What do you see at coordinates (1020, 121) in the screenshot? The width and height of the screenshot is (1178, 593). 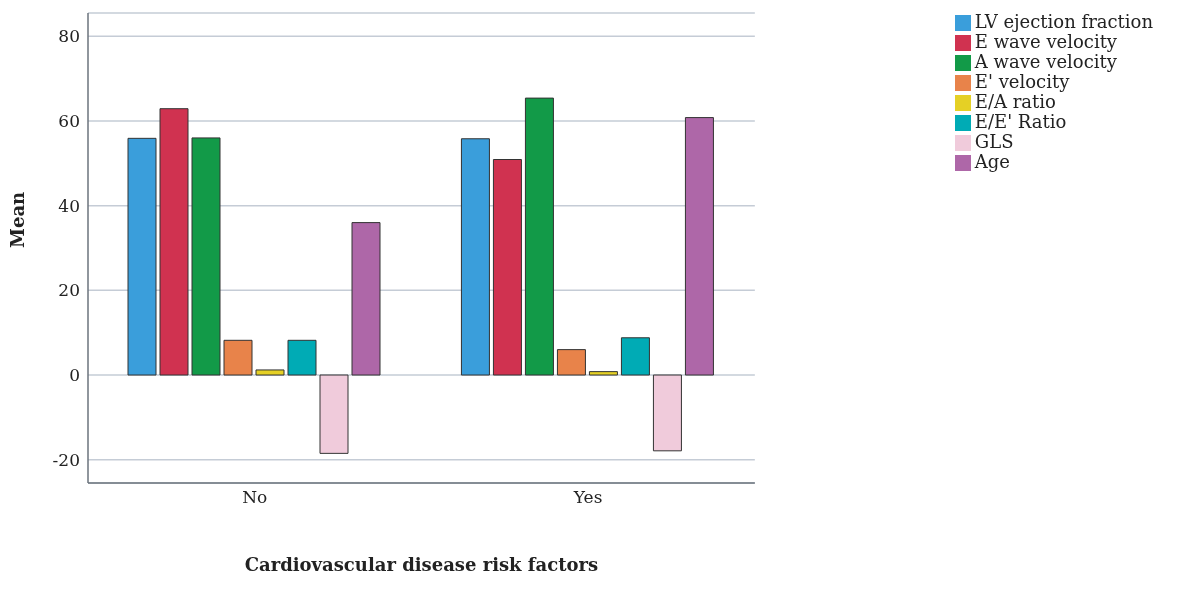 I see `legend-label: E/E' Ratio` at bounding box center [1020, 121].